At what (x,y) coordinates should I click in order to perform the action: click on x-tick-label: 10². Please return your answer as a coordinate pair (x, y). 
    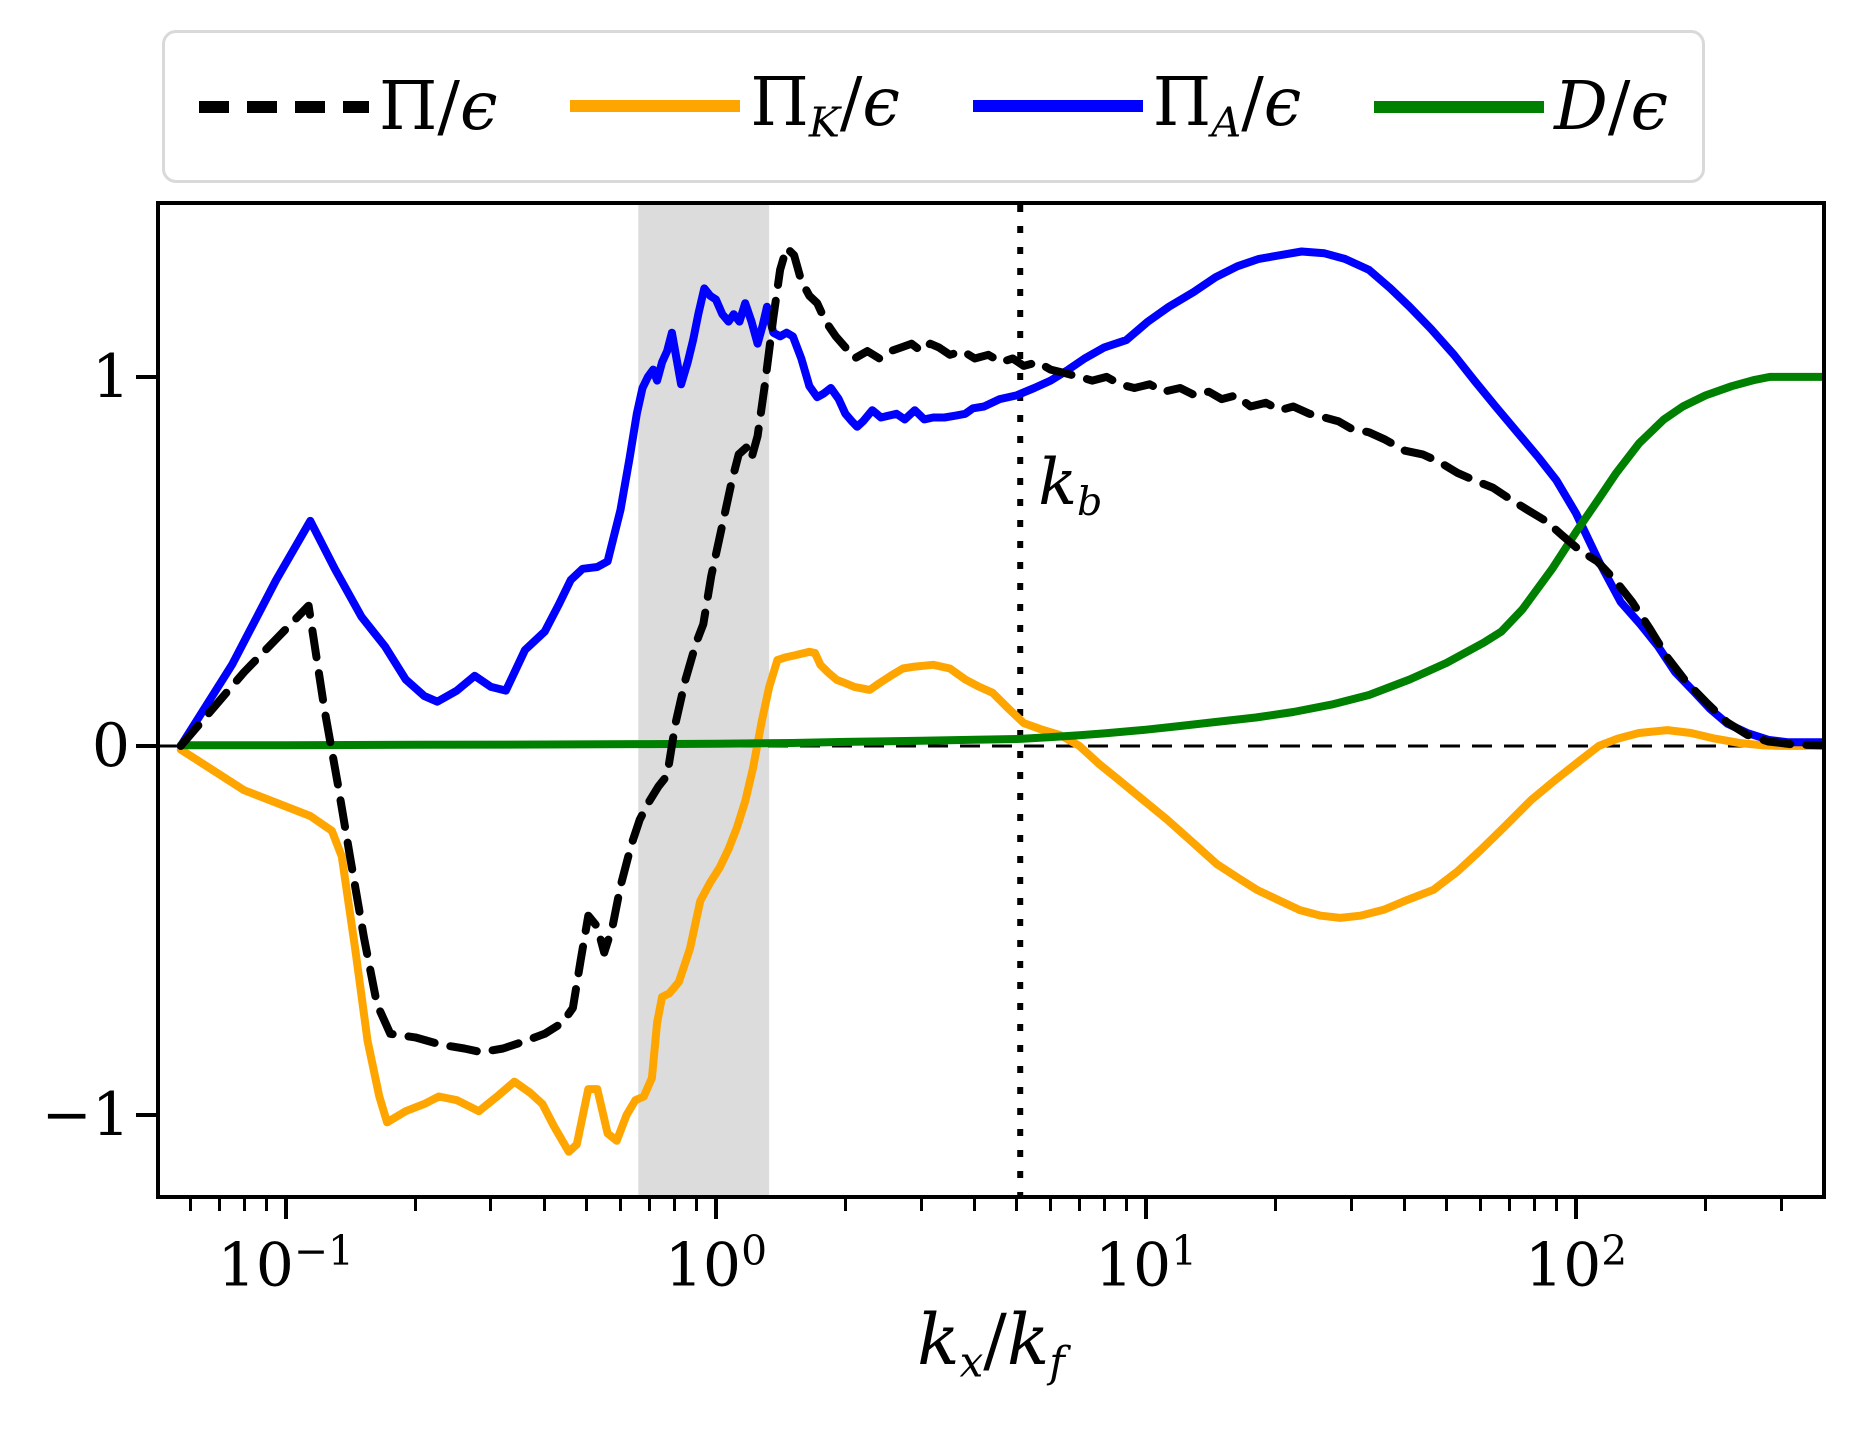
    Looking at the image, I should click on (1576, 1264).